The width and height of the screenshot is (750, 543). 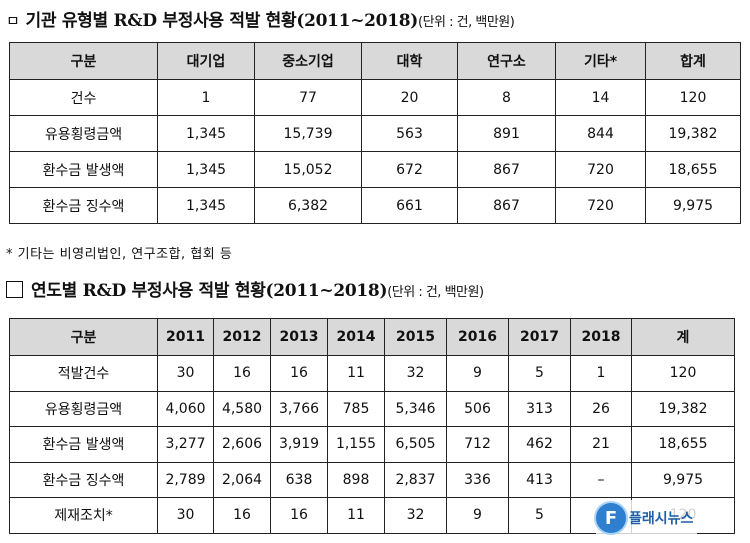 I want to click on column-header: 중소기업, so click(x=308, y=61).